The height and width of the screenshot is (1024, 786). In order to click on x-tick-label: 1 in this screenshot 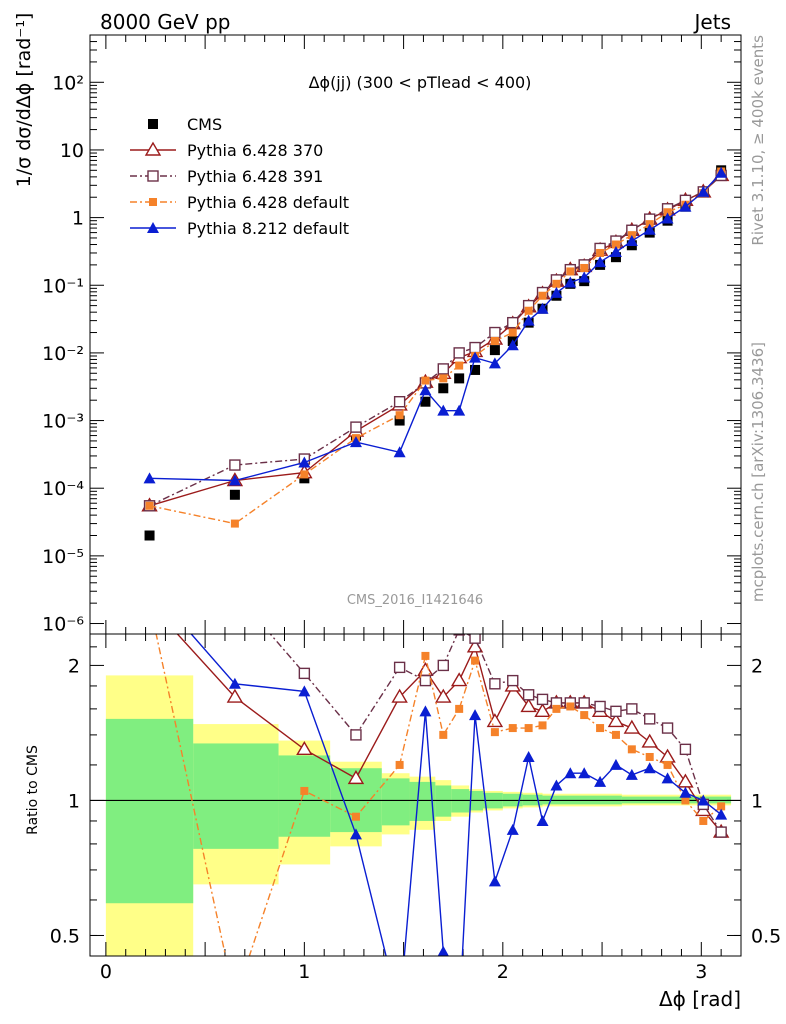, I will do `click(304, 972)`.